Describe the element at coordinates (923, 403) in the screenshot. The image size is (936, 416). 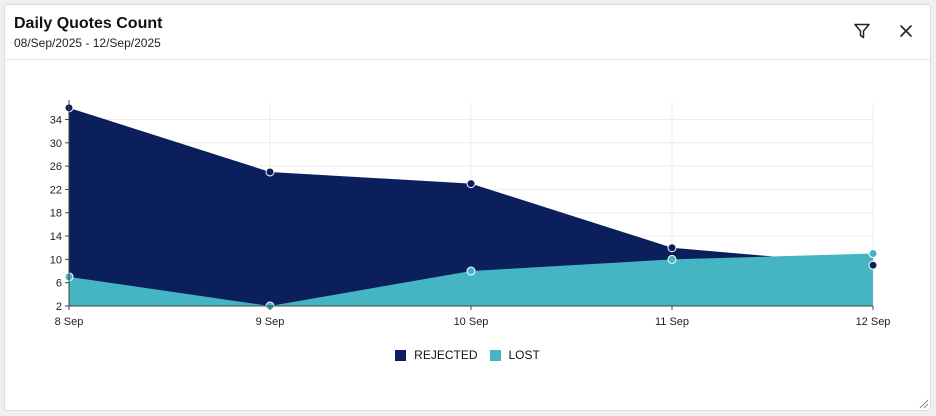
I see `resize-handle-icon` at that location.